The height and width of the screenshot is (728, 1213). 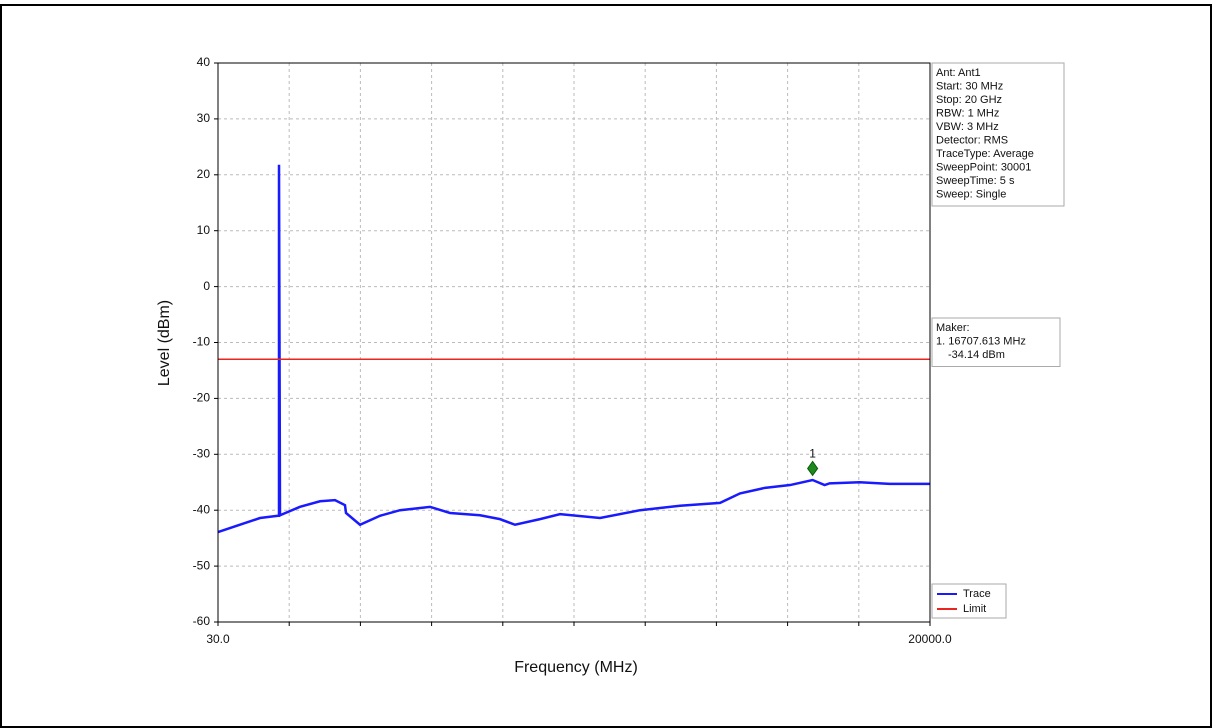 I want to click on info-line: Detector: RMS, so click(x=972, y=140).